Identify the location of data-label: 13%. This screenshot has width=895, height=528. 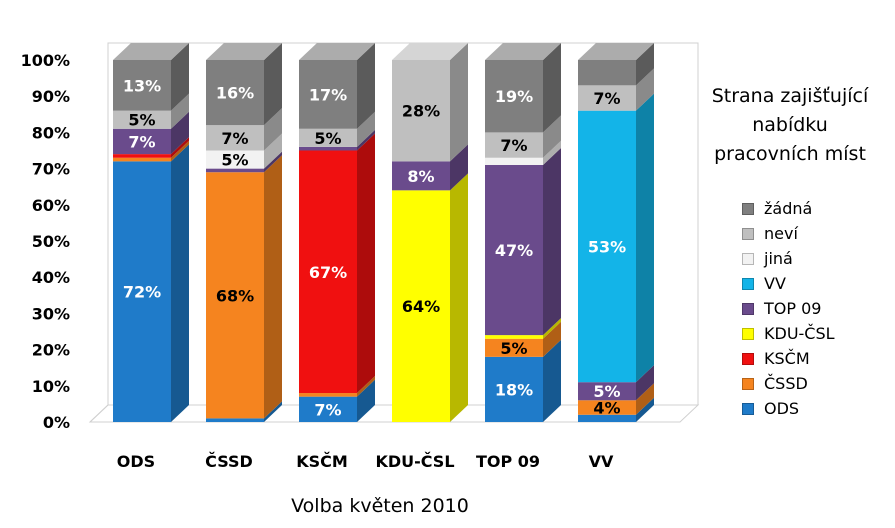
(142, 85).